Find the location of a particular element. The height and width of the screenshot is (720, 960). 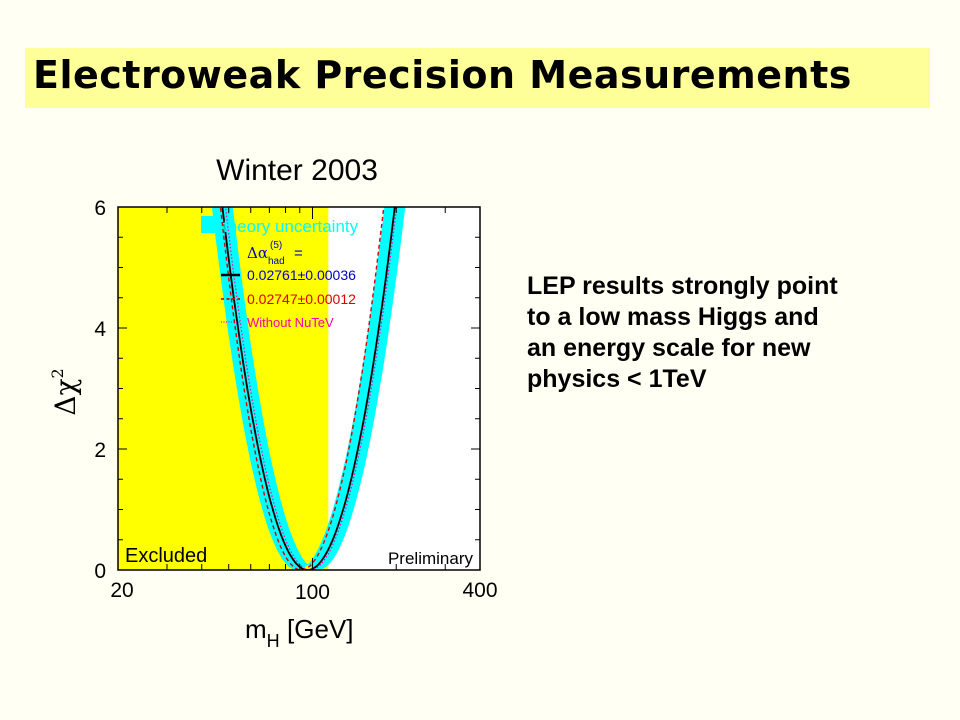

y-axis-label-base: Δχ is located at coordinates (65, 396).